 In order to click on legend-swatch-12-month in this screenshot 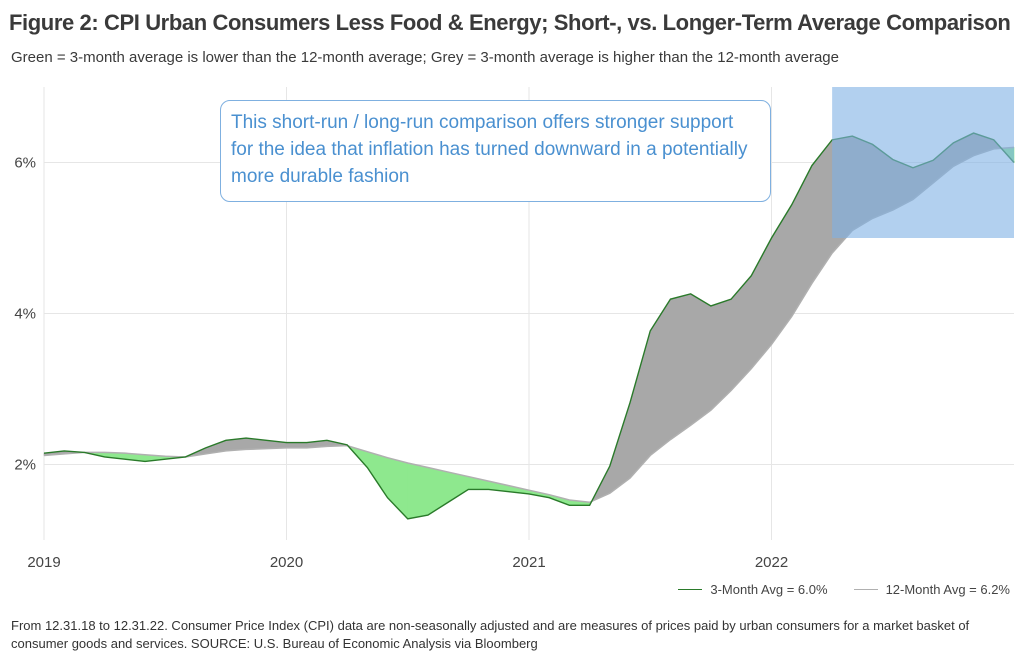, I will do `click(865, 589)`.